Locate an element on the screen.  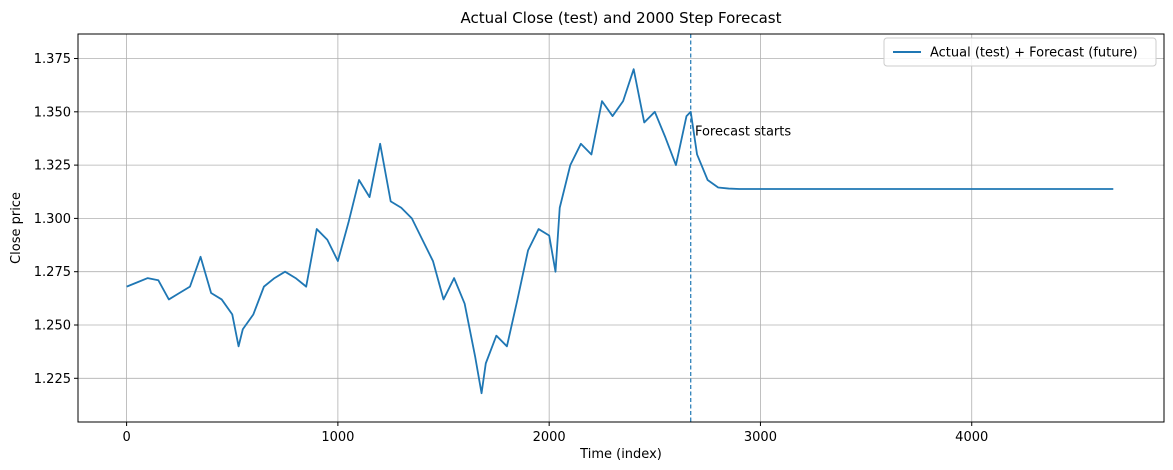
x-axis-ticks: 0 1000 2000 3000 4000 is located at coordinates (555, 433).